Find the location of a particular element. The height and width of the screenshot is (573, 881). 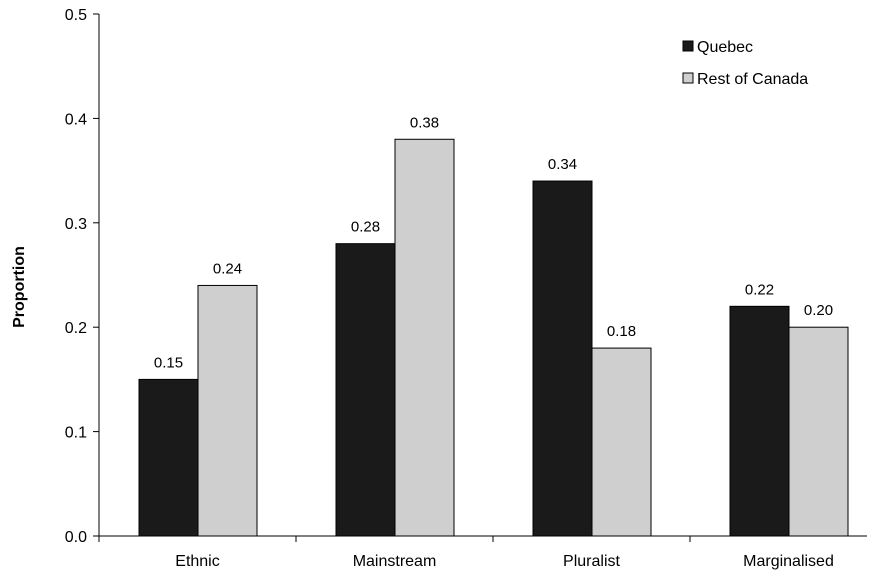

value-label-quebec: 0.15 is located at coordinates (168, 362).